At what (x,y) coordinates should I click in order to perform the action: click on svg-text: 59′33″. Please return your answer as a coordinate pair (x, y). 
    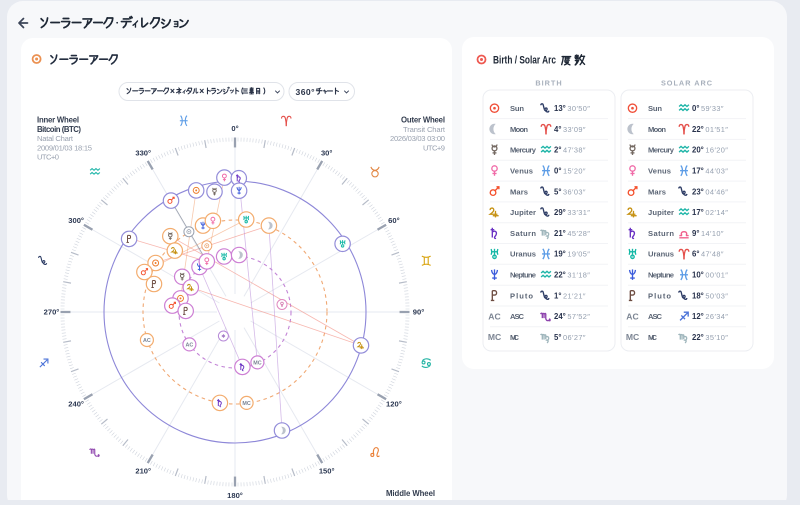
    Looking at the image, I should click on (712, 108).